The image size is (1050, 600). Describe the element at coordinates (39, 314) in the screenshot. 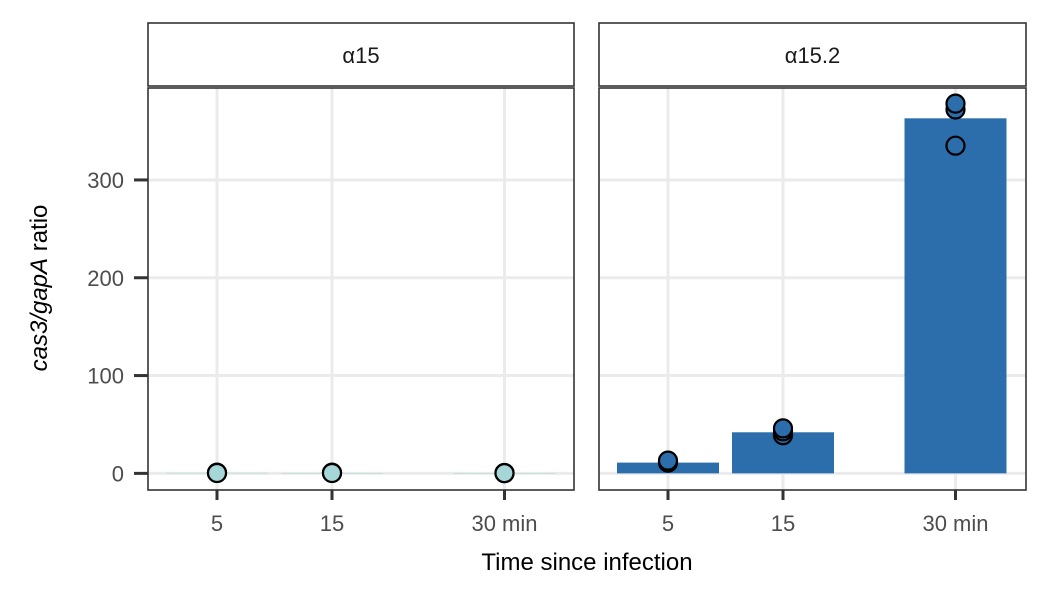

I see `y-axis-title-italic-part: cas3/gapA` at that location.